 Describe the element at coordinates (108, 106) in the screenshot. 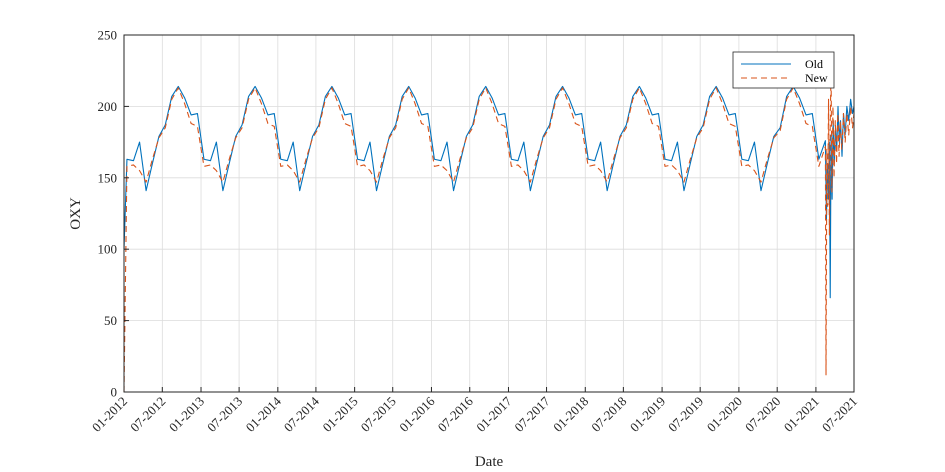

I see `y-tick-label: 200` at that location.